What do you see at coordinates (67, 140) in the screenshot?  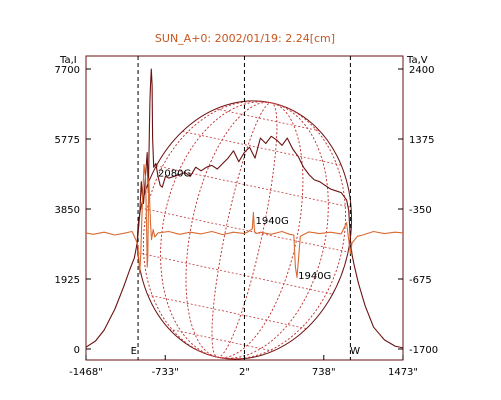 I see `y-left-tick-label: 5775` at bounding box center [67, 140].